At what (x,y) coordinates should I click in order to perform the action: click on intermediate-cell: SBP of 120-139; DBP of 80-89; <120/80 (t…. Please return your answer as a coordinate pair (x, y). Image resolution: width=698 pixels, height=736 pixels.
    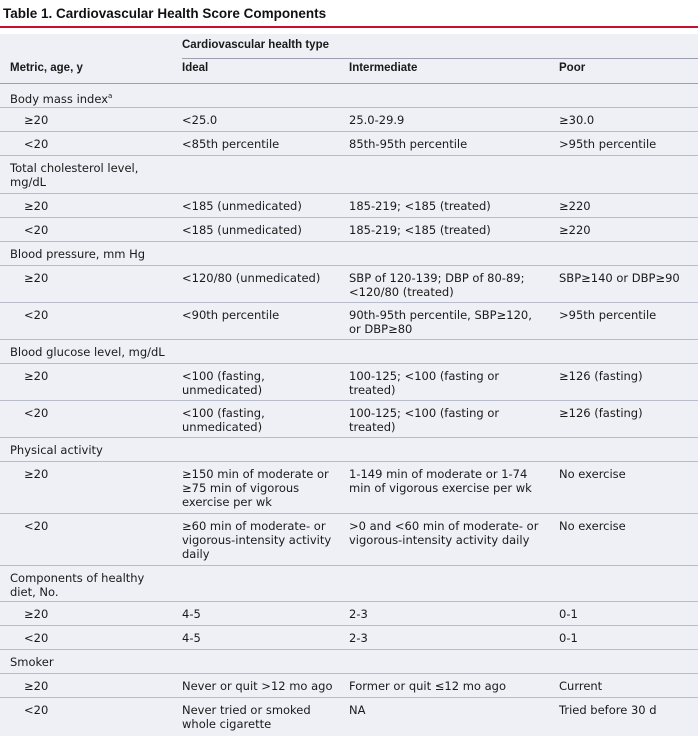
    Looking at the image, I should click on (437, 285).